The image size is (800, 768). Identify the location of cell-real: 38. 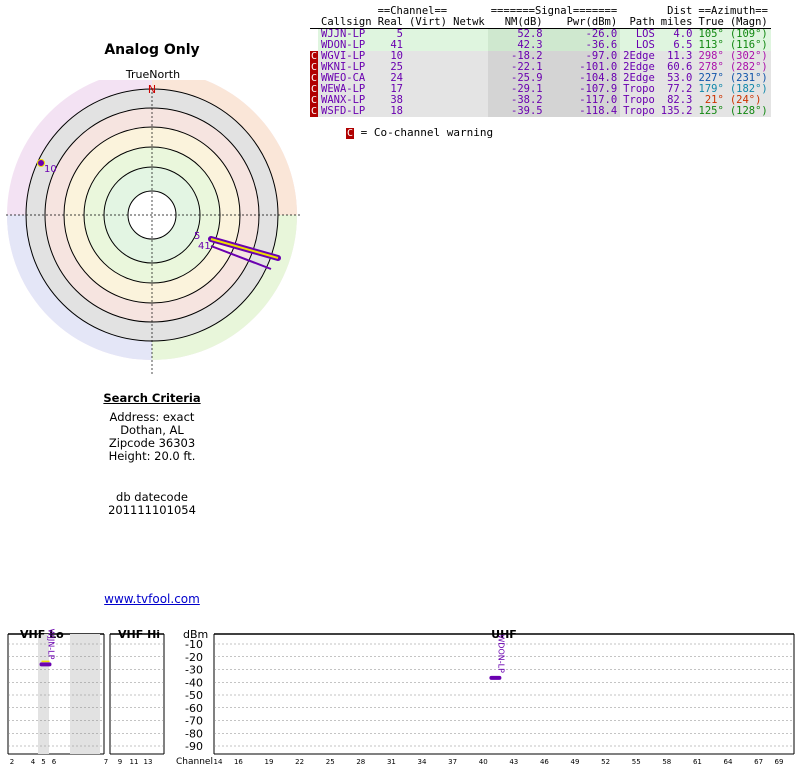
(396, 100).